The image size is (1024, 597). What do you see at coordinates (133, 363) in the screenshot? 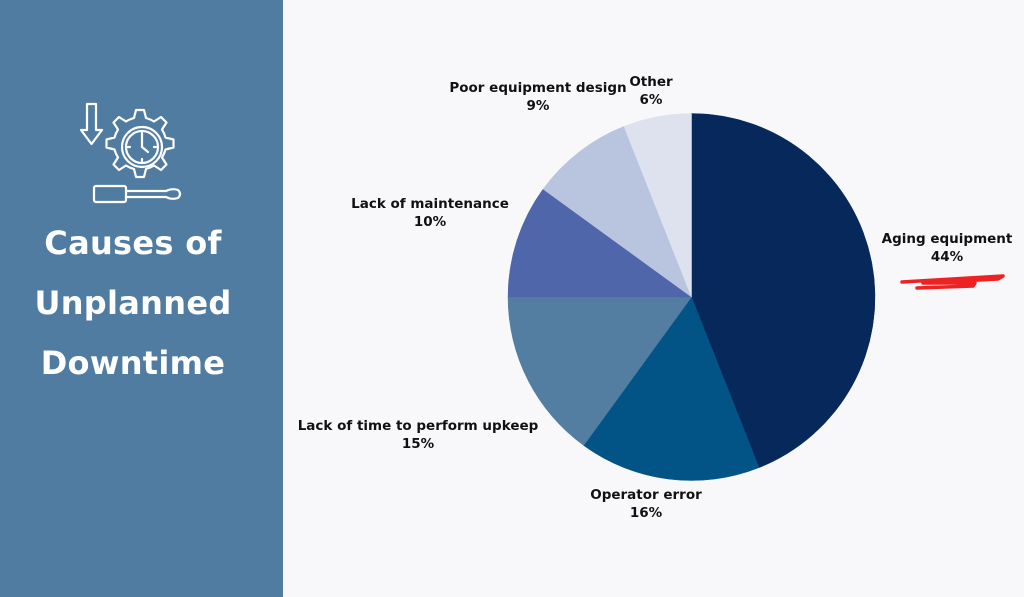
I see `title-line-3: Downtime` at bounding box center [133, 363].